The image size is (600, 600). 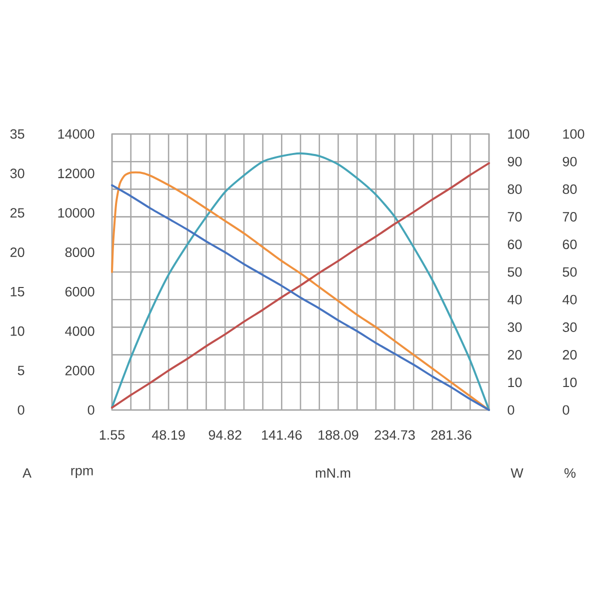 What do you see at coordinates (168, 435) in the screenshot?
I see `x-tick-label: 48.19` at bounding box center [168, 435].